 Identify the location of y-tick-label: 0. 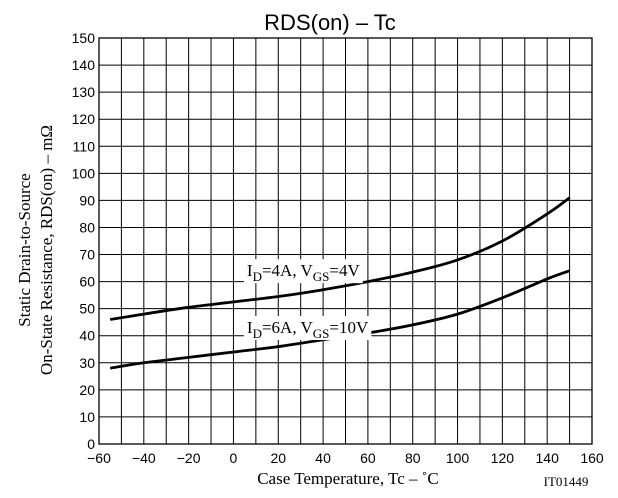
(91, 444).